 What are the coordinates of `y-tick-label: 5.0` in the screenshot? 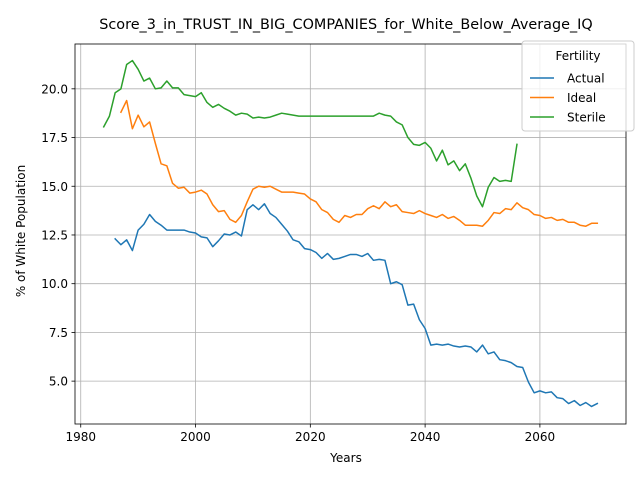 It's located at (58, 382).